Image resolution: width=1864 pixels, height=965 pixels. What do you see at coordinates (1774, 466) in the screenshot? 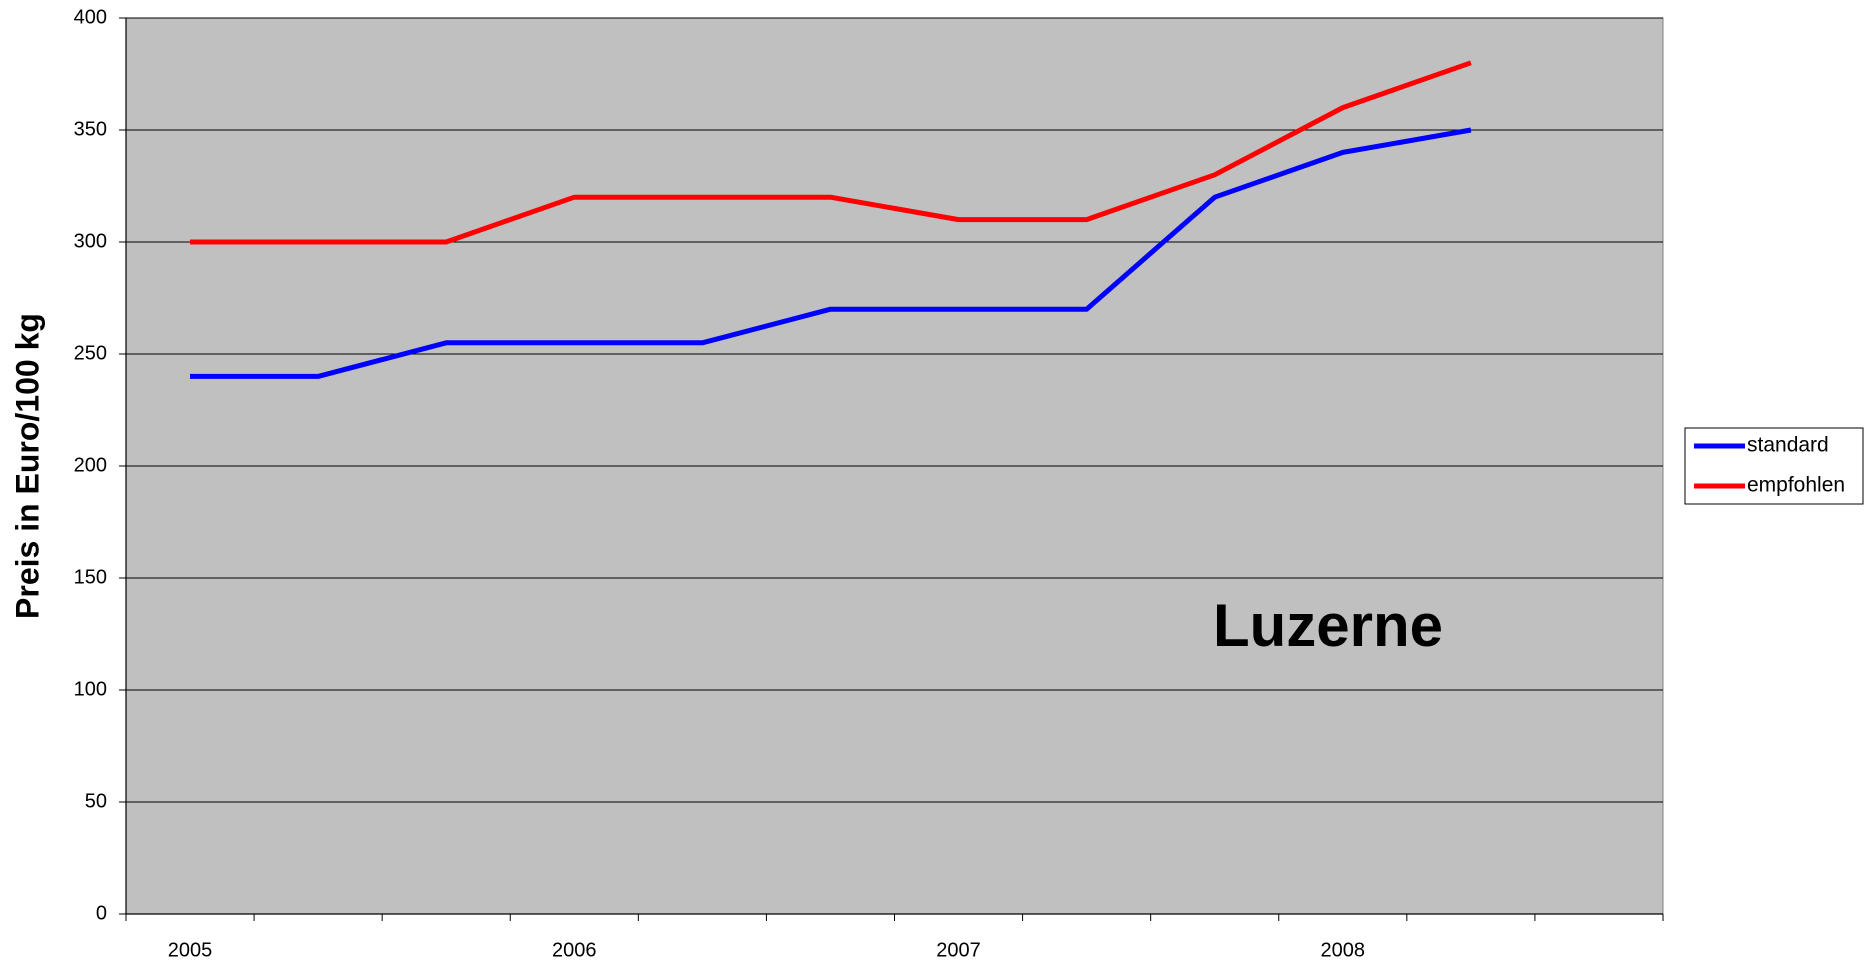
I see `legend-box` at bounding box center [1774, 466].